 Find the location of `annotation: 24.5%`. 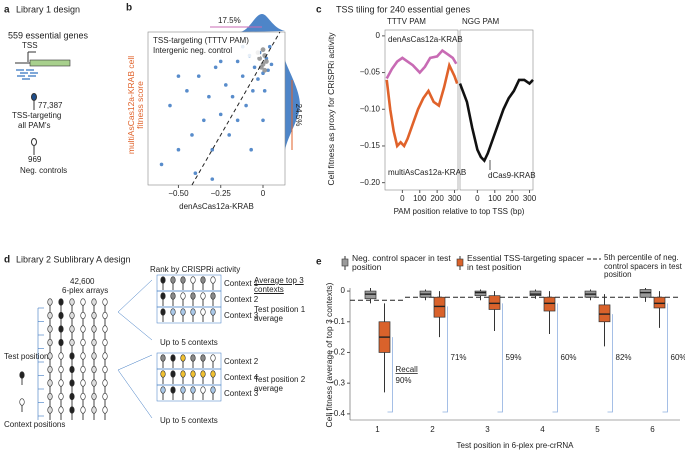

annotation: 24.5% is located at coordinates (298, 115).